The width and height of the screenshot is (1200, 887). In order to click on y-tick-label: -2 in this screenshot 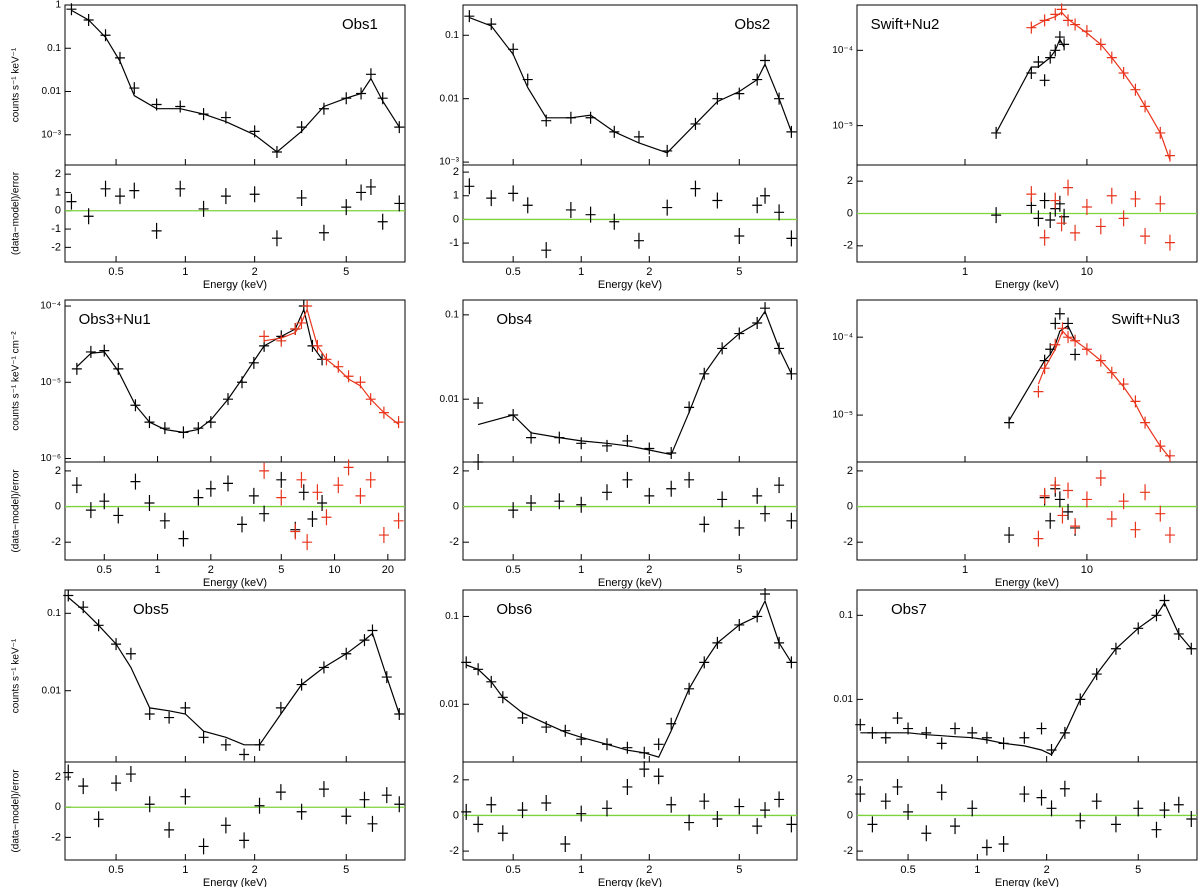, I will do `click(454, 851)`.